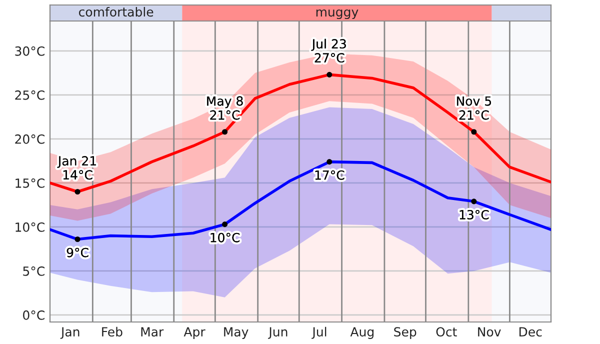  I want to click on x-tick-label: Mar, so click(152, 332).